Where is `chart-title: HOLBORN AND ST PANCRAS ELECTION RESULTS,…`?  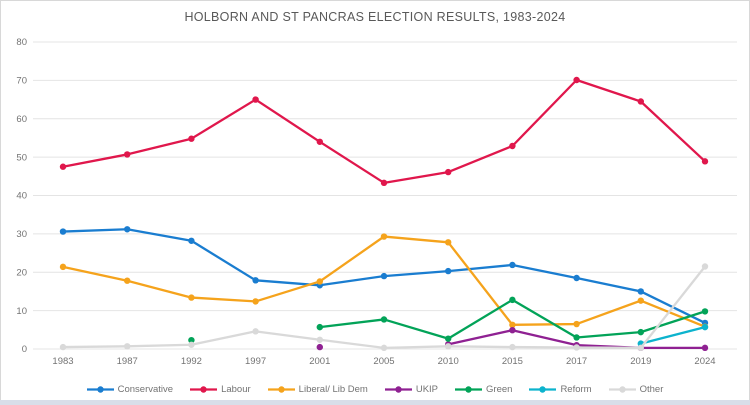 chart-title: HOLBORN AND ST PANCRAS ELECTION RESULTS,… is located at coordinates (375, 17).